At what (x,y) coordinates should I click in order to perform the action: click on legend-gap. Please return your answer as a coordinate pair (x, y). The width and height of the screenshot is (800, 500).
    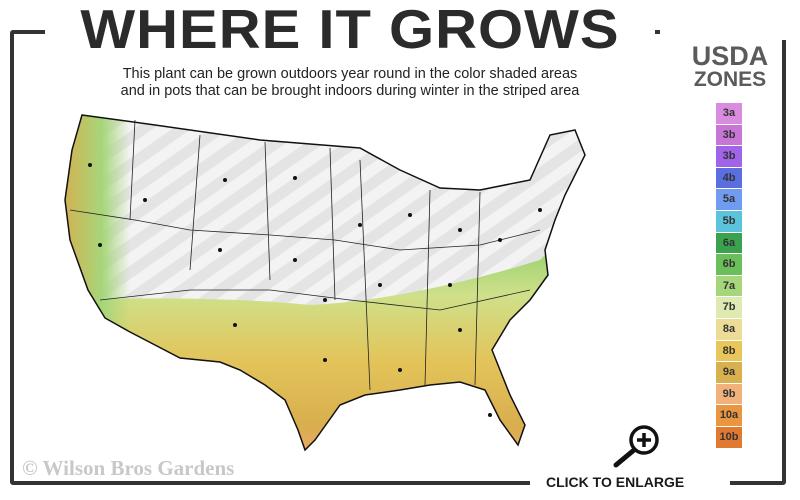
    Looking at the image, I should click on (723, 30).